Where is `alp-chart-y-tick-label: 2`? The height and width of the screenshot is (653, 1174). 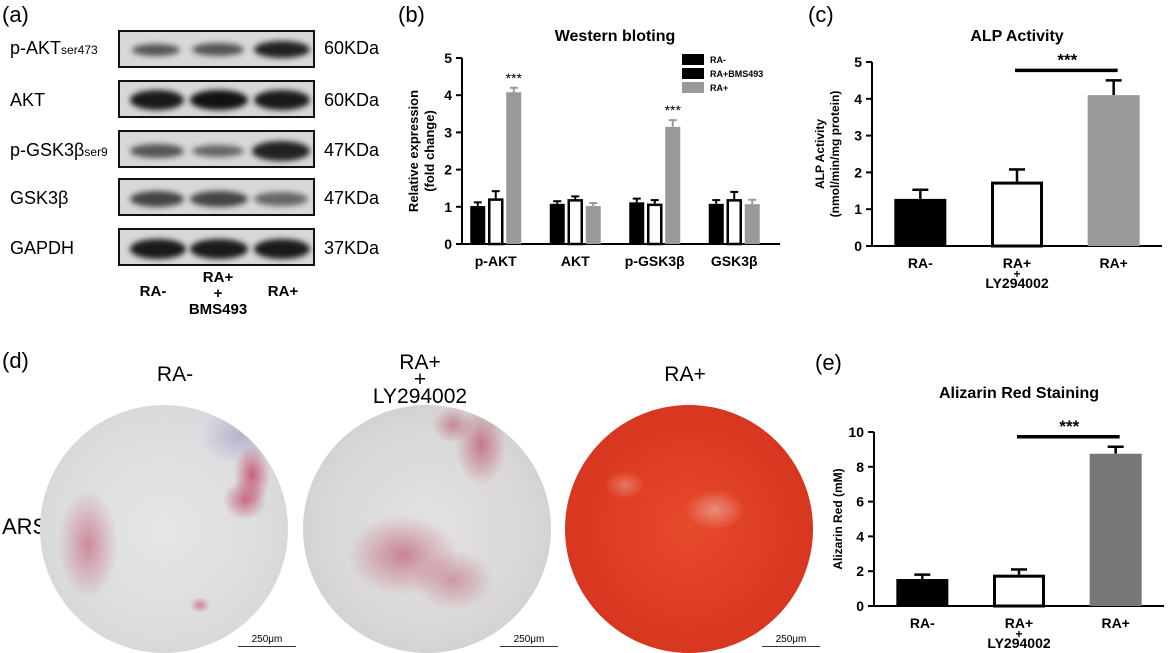
alp-chart-y-tick-label: 2 is located at coordinates (858, 172).